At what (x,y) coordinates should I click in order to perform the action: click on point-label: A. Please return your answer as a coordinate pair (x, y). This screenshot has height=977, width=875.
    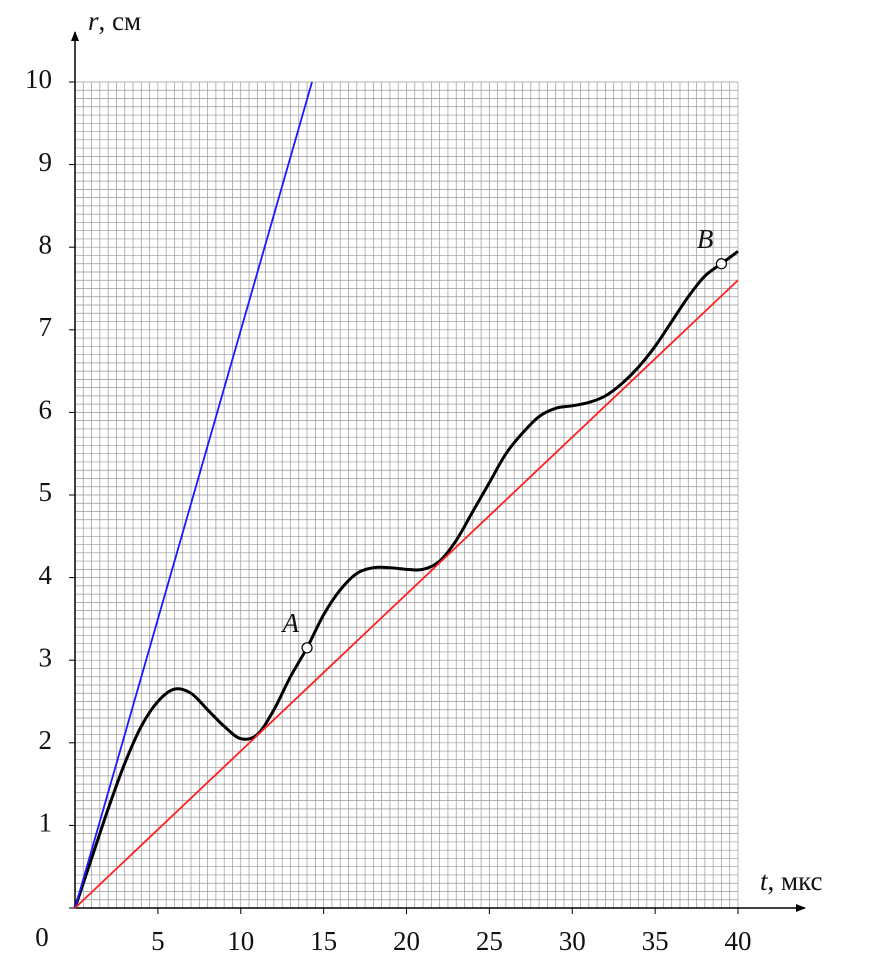
    Looking at the image, I should click on (290, 623).